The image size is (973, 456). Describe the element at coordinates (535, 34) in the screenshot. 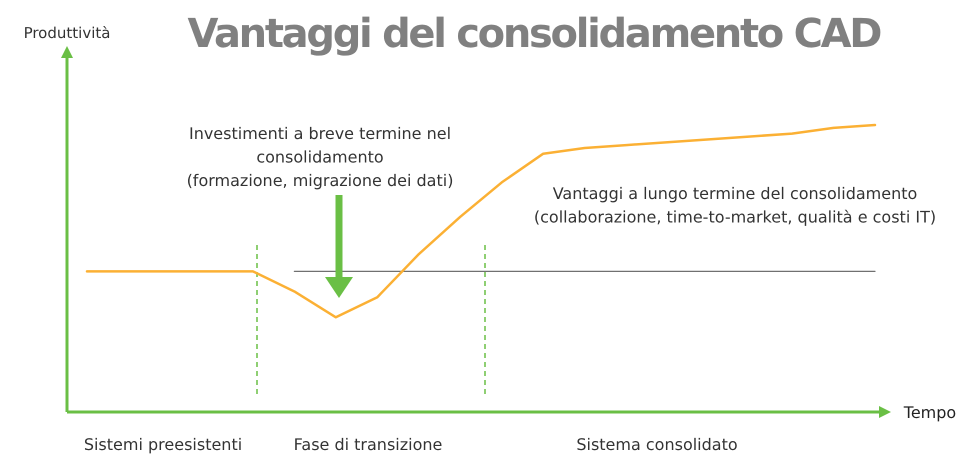

I see `chart-title: Vantaggi del consolidamento CAD` at that location.